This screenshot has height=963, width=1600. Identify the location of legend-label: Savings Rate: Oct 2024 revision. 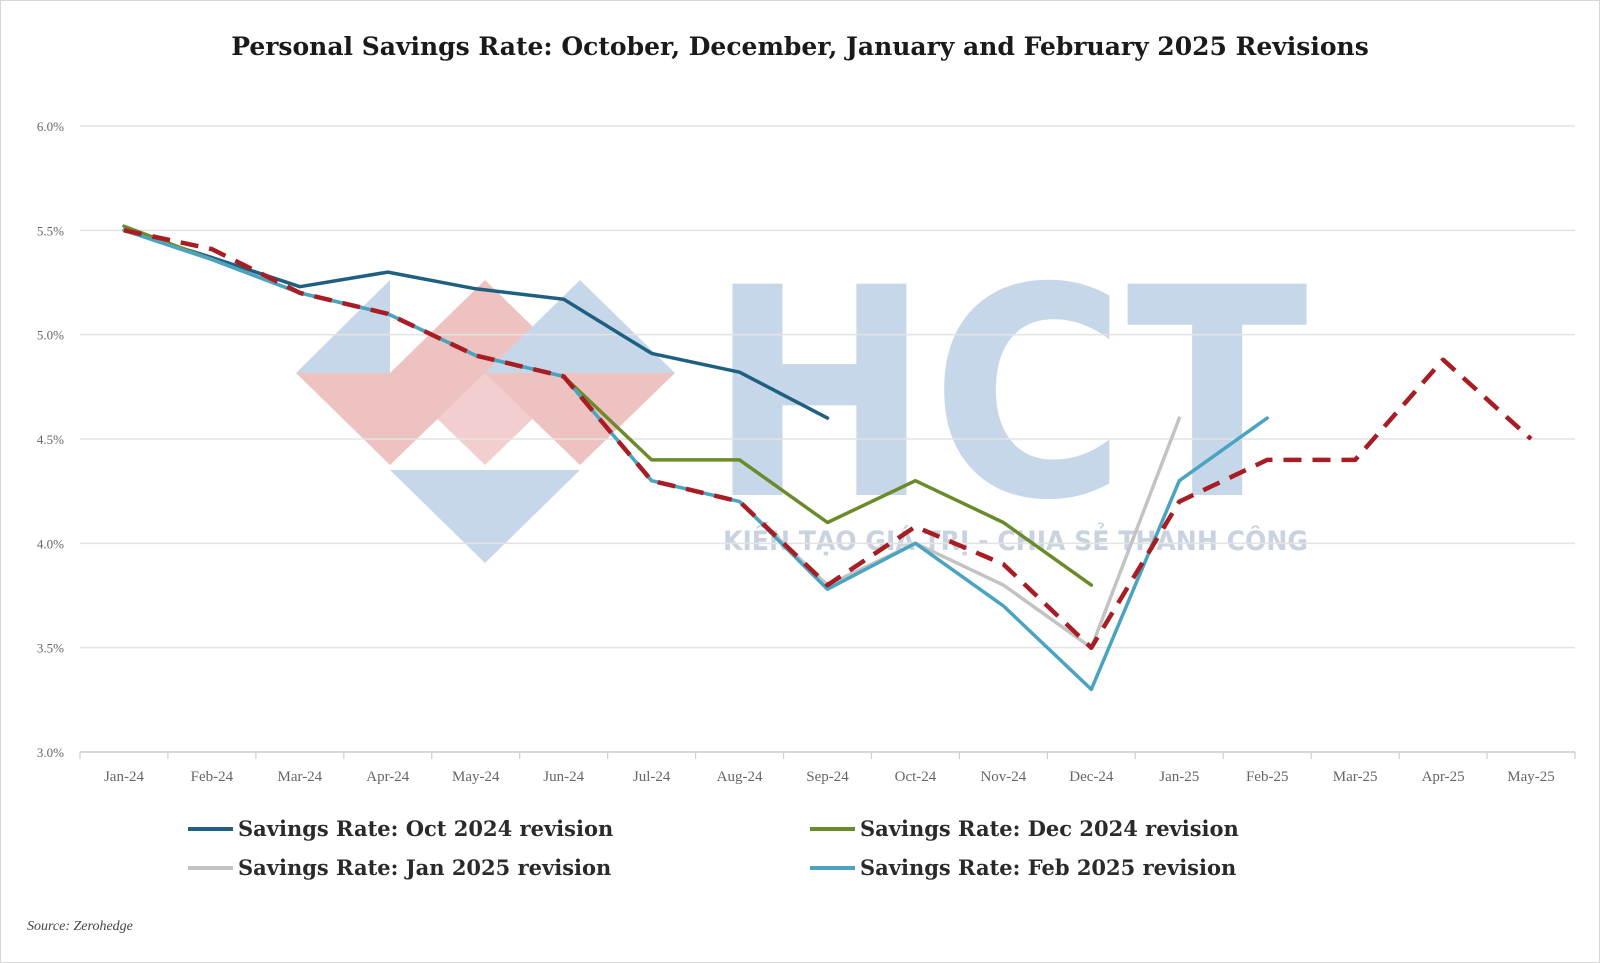
(425, 828).